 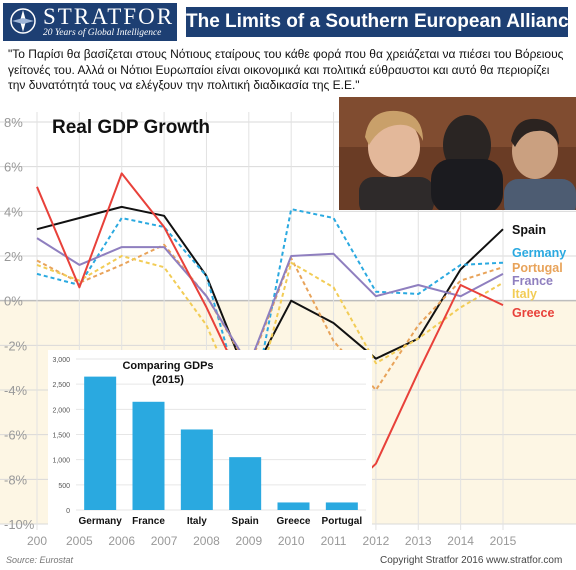 I want to click on x-tick-label: 2006, so click(x=121, y=541).